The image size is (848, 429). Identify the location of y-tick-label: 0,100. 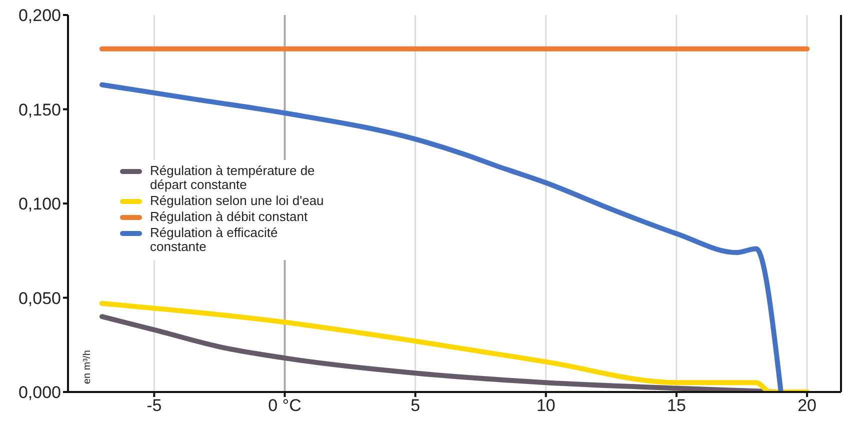
(39, 204).